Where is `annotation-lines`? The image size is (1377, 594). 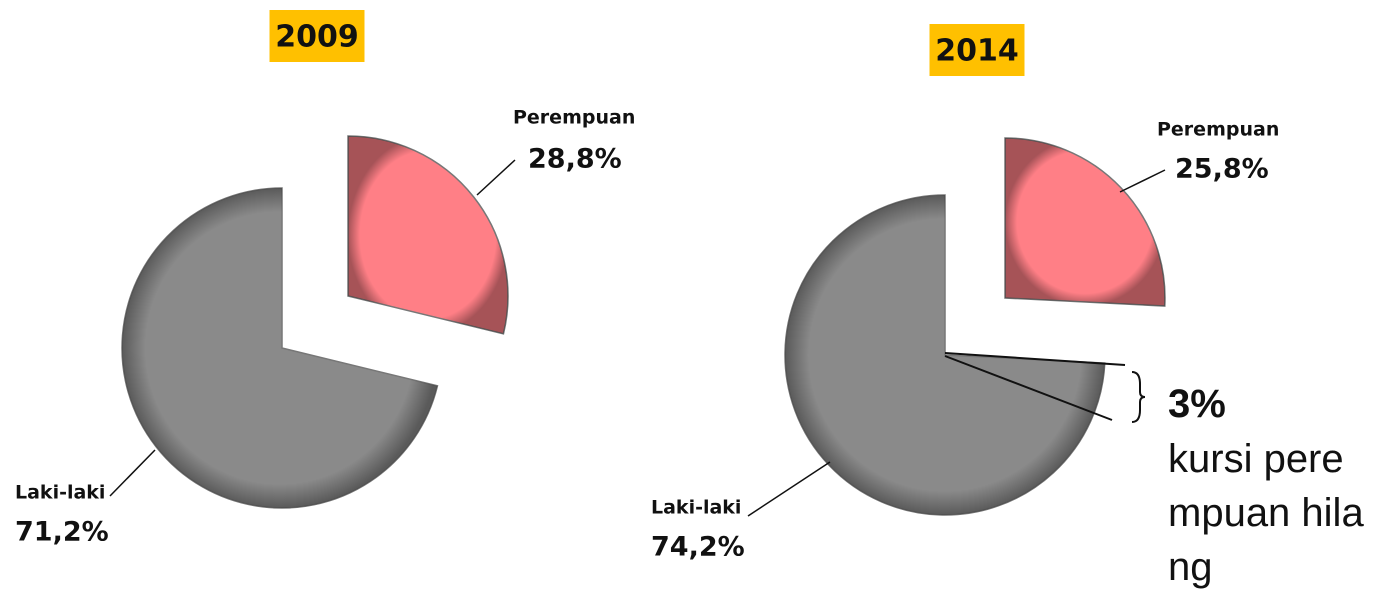
annotation-lines is located at coordinates (1045, 387).